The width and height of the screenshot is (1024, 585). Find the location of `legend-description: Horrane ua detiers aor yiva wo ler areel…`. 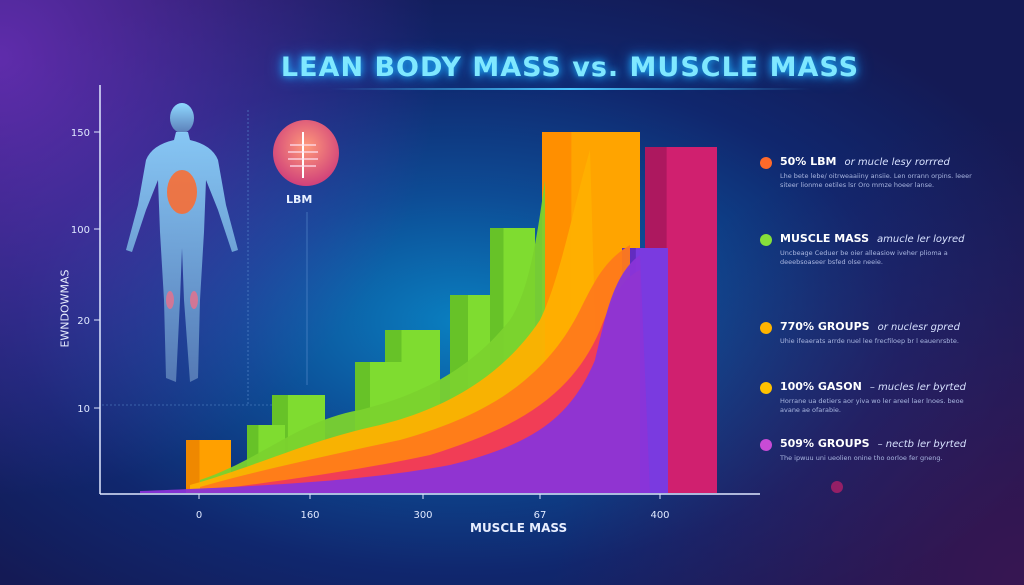

legend-description: Horrane ua detiers aor yiva wo ler areel… is located at coordinates (872, 405).